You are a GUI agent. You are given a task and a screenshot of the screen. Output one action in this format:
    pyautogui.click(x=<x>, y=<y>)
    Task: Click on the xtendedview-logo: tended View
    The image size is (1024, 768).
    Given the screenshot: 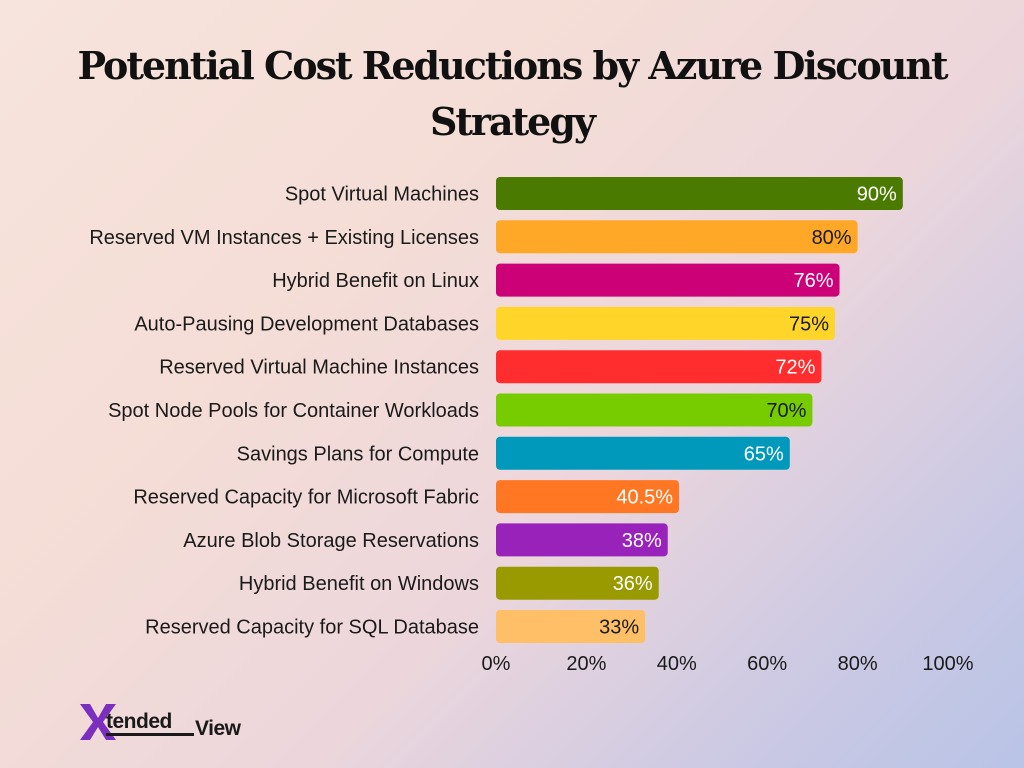 What is the action you would take?
    pyautogui.click(x=178, y=723)
    